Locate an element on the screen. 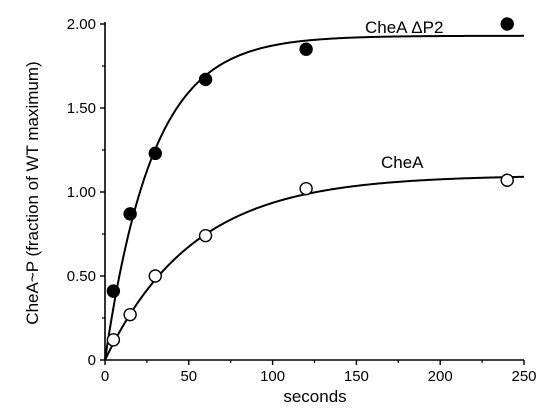  x-tick-label: 0 is located at coordinates (105, 376).